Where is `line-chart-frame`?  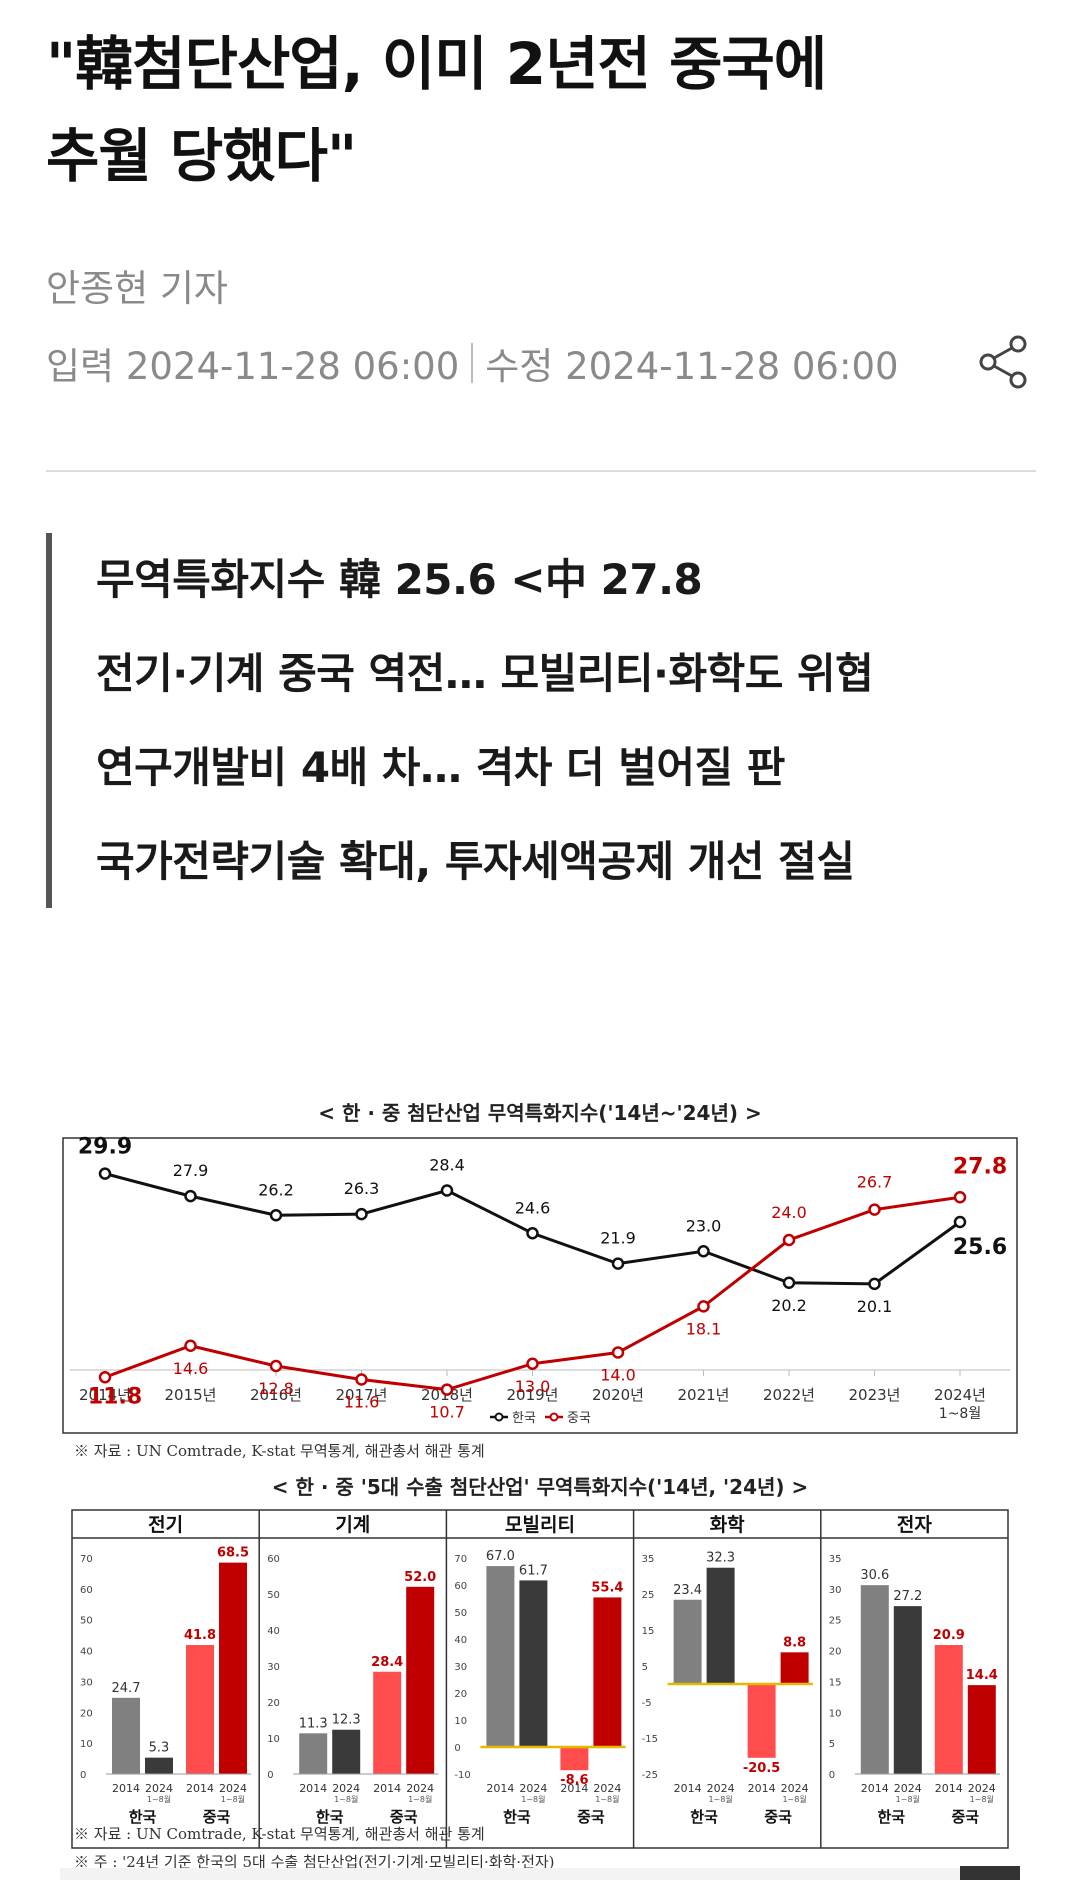 line-chart-frame is located at coordinates (540, 1285).